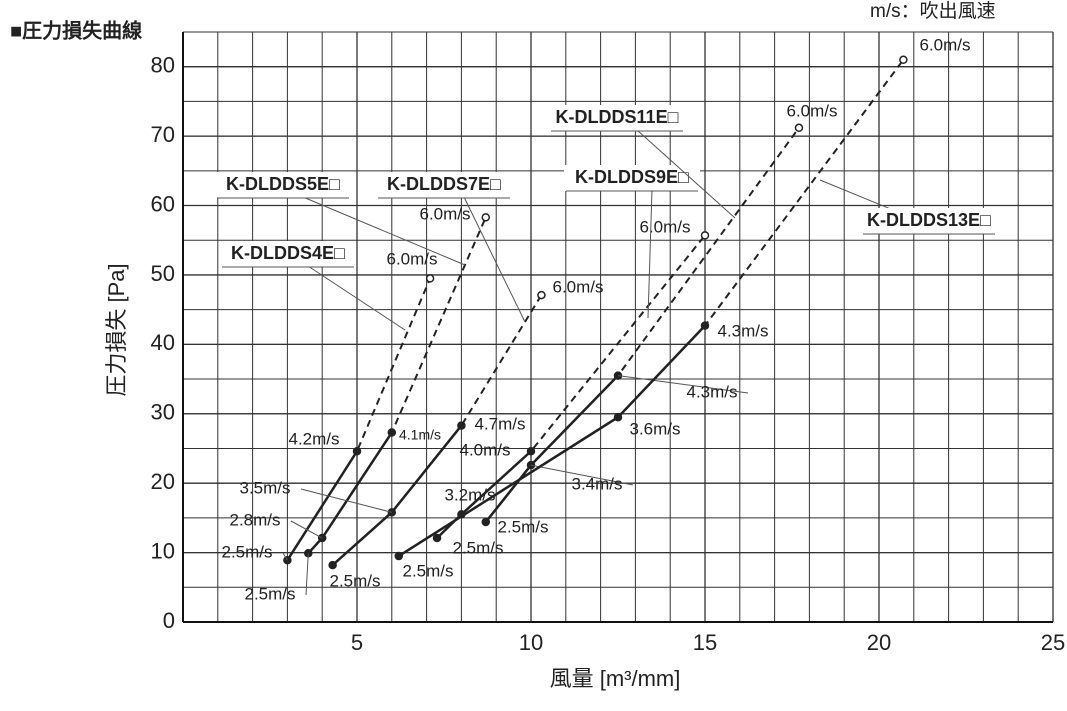 This screenshot has width=1067, height=711. Describe the element at coordinates (531, 642) in the screenshot. I see `x-tick-label: 10` at that location.